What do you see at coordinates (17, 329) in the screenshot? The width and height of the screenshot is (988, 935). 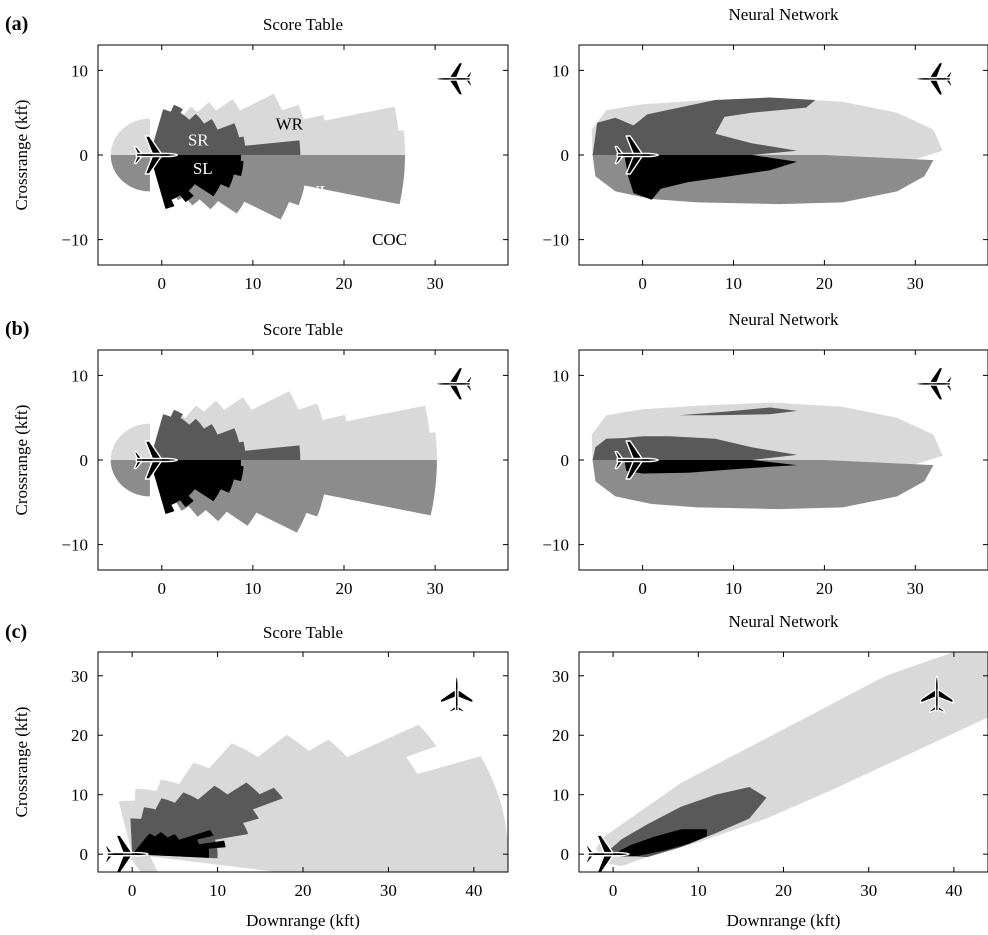 I see `row-label: (b)` at bounding box center [17, 329].